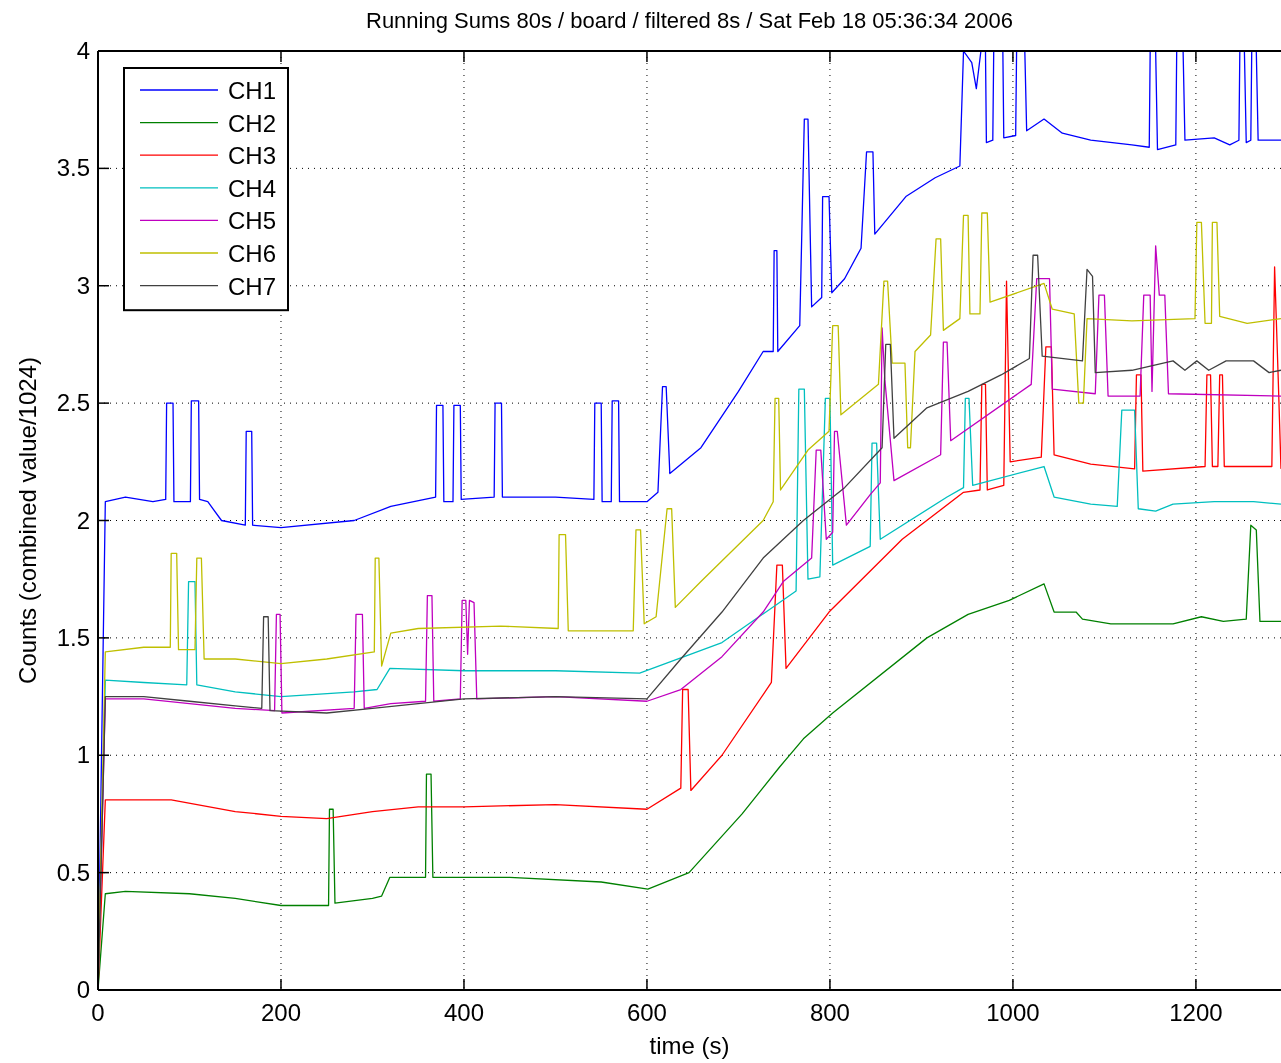 The height and width of the screenshot is (1063, 1281). Describe the element at coordinates (252, 156) in the screenshot. I see `legend-label: CH3` at that location.